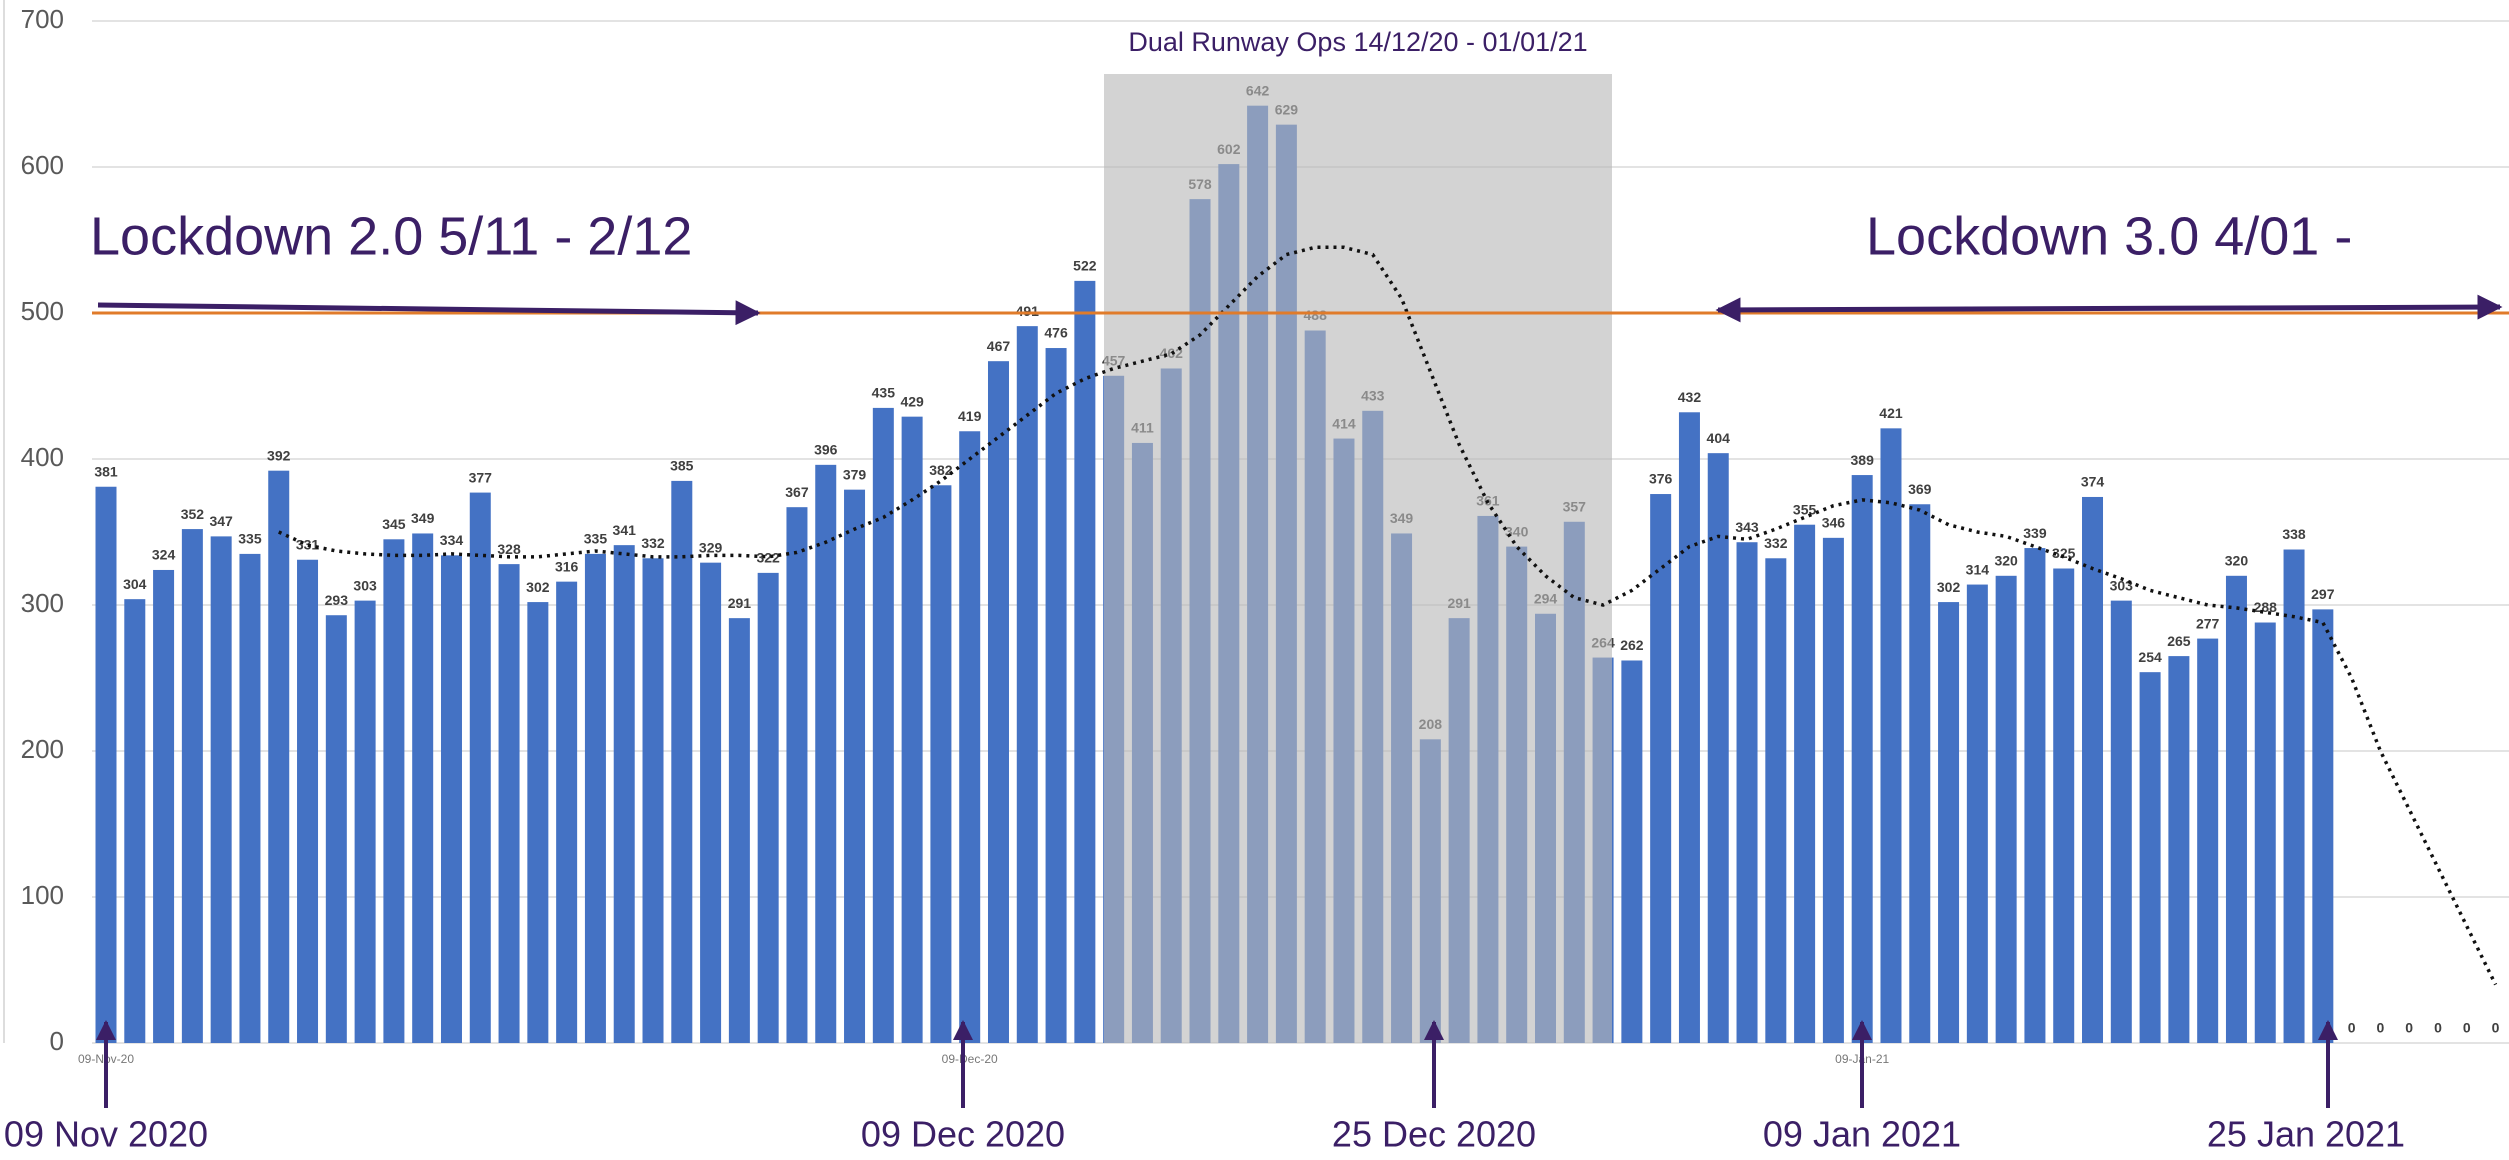 The height and width of the screenshot is (1160, 2509). What do you see at coordinates (1862, 1134) in the screenshot?
I see `date-annotation: 09 Jan 2021` at bounding box center [1862, 1134].